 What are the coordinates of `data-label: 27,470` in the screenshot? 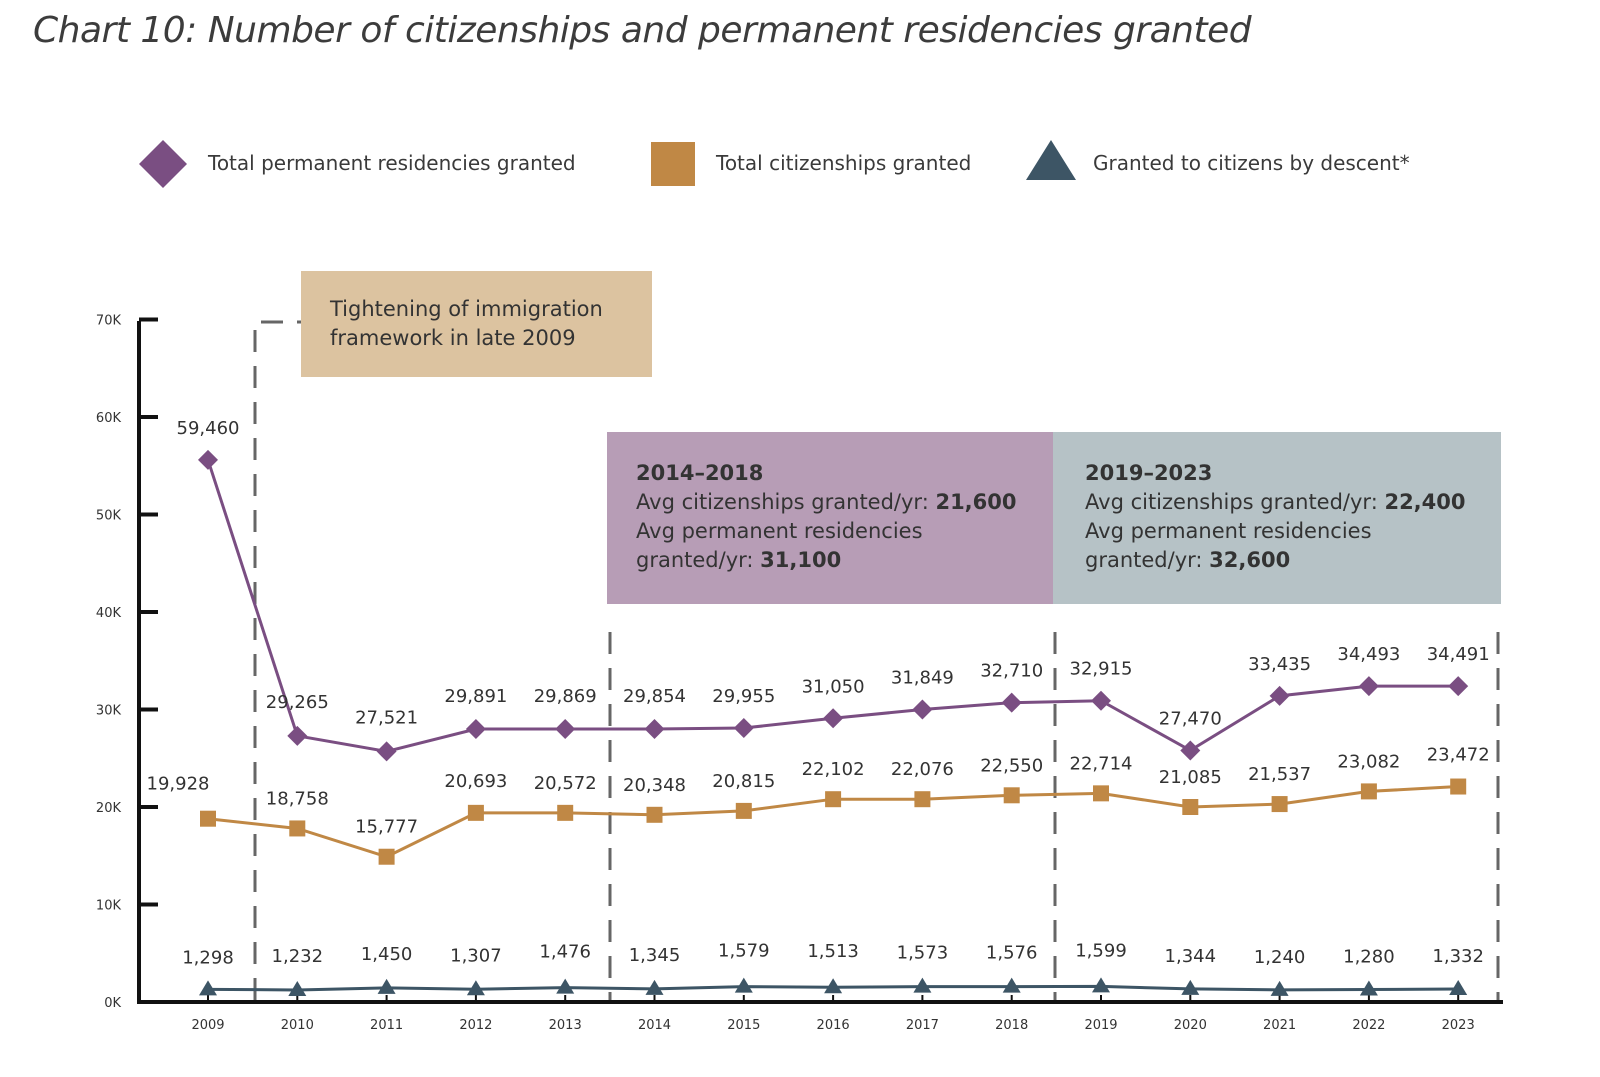 It's located at (1190, 718).